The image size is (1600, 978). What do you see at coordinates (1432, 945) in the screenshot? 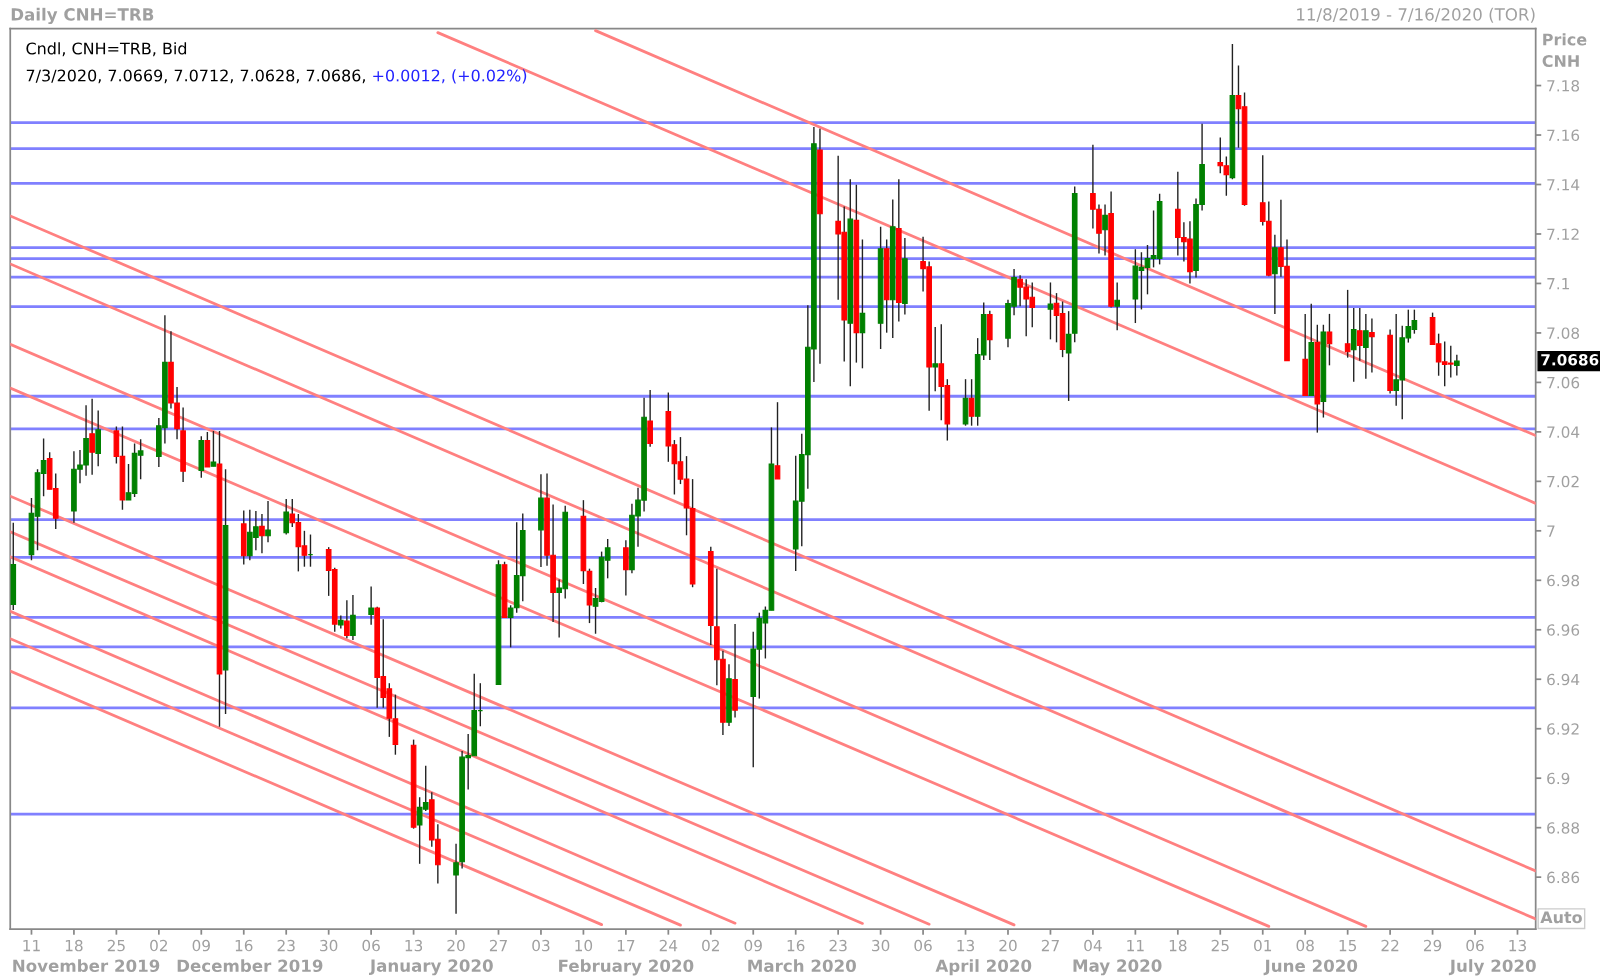
I see `x-tick-label: 29` at bounding box center [1432, 945].